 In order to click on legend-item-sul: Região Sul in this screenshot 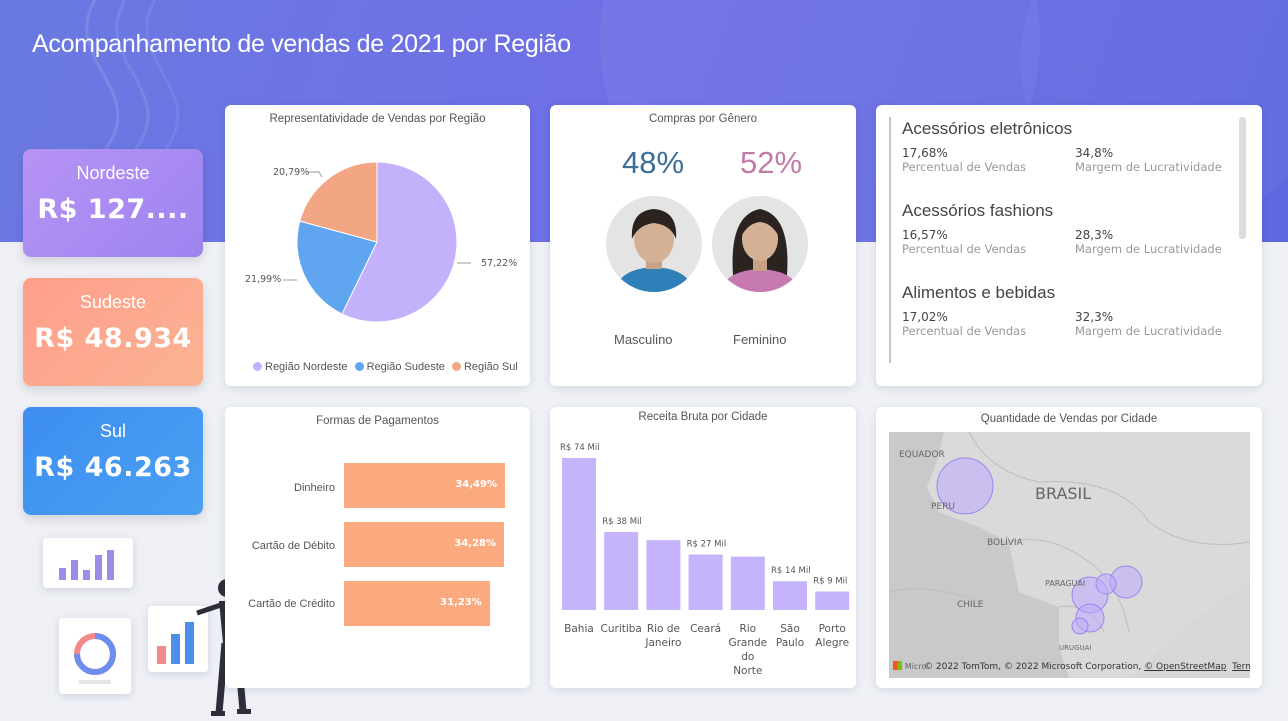, I will do `click(484, 367)`.